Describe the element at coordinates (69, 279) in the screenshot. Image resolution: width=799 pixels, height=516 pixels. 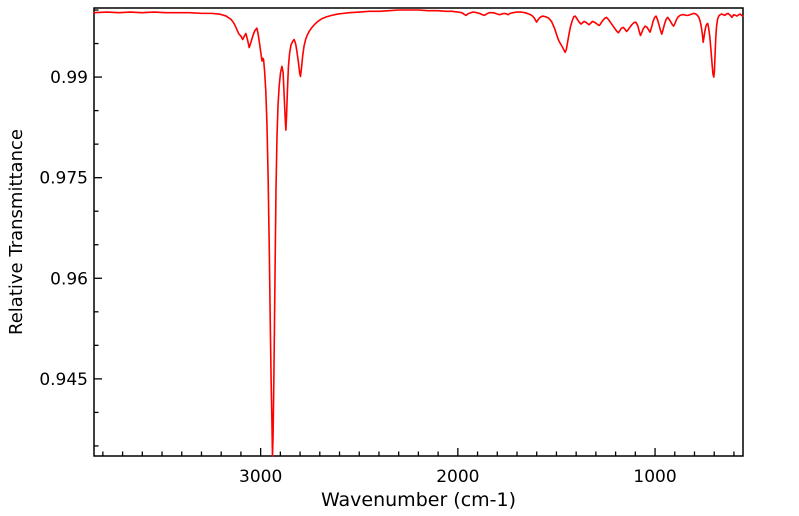
I see `y-tick-label: 0.96` at that location.